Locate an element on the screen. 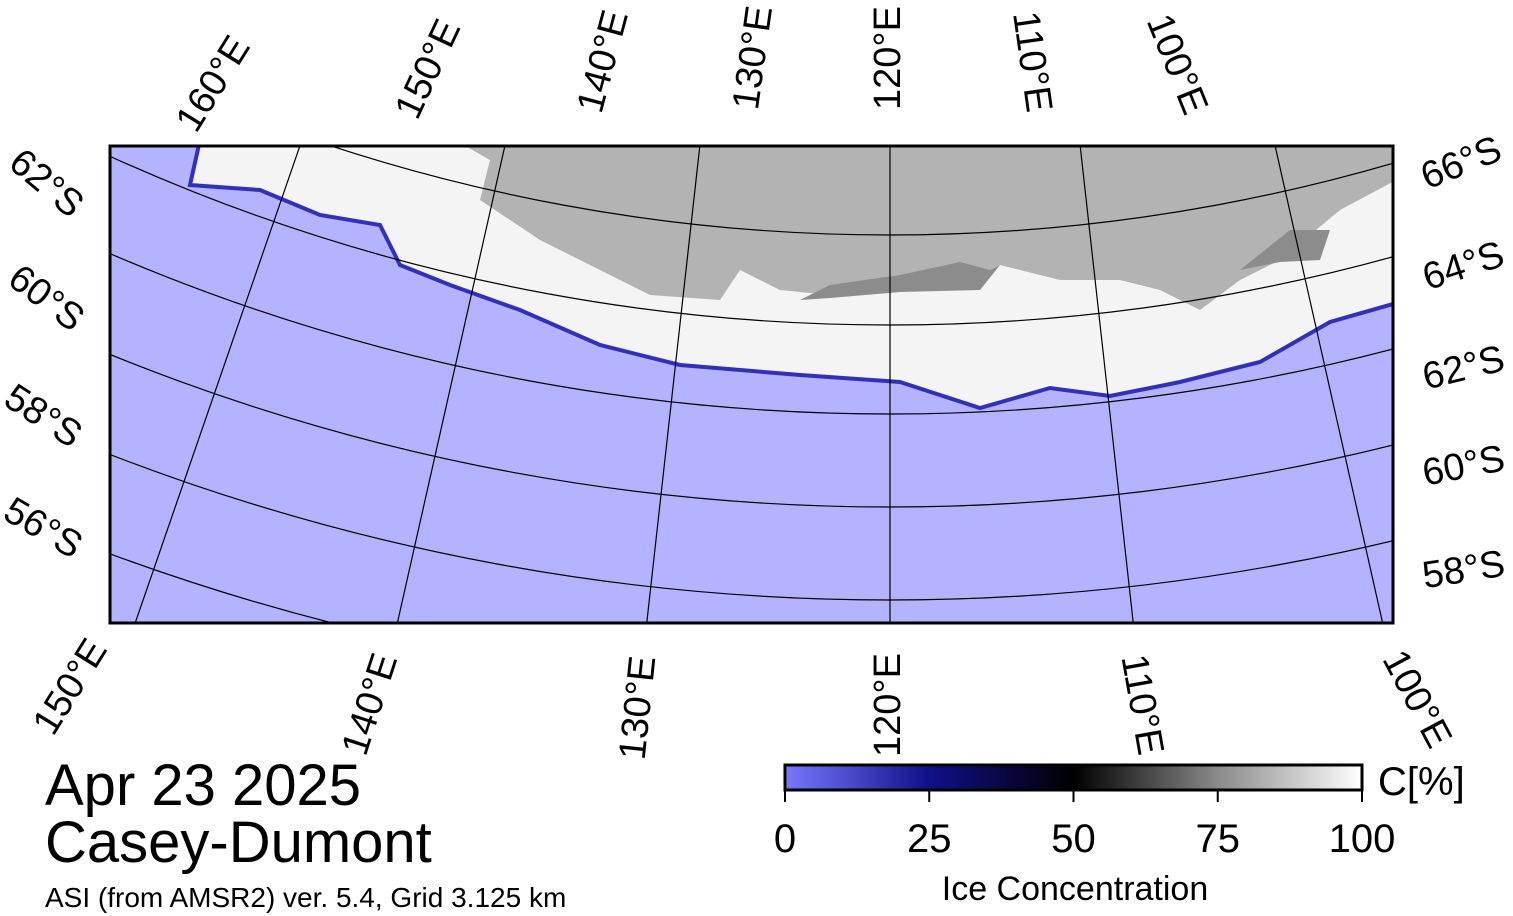  colorbar-tick-label: 100 is located at coordinates (1362, 839).